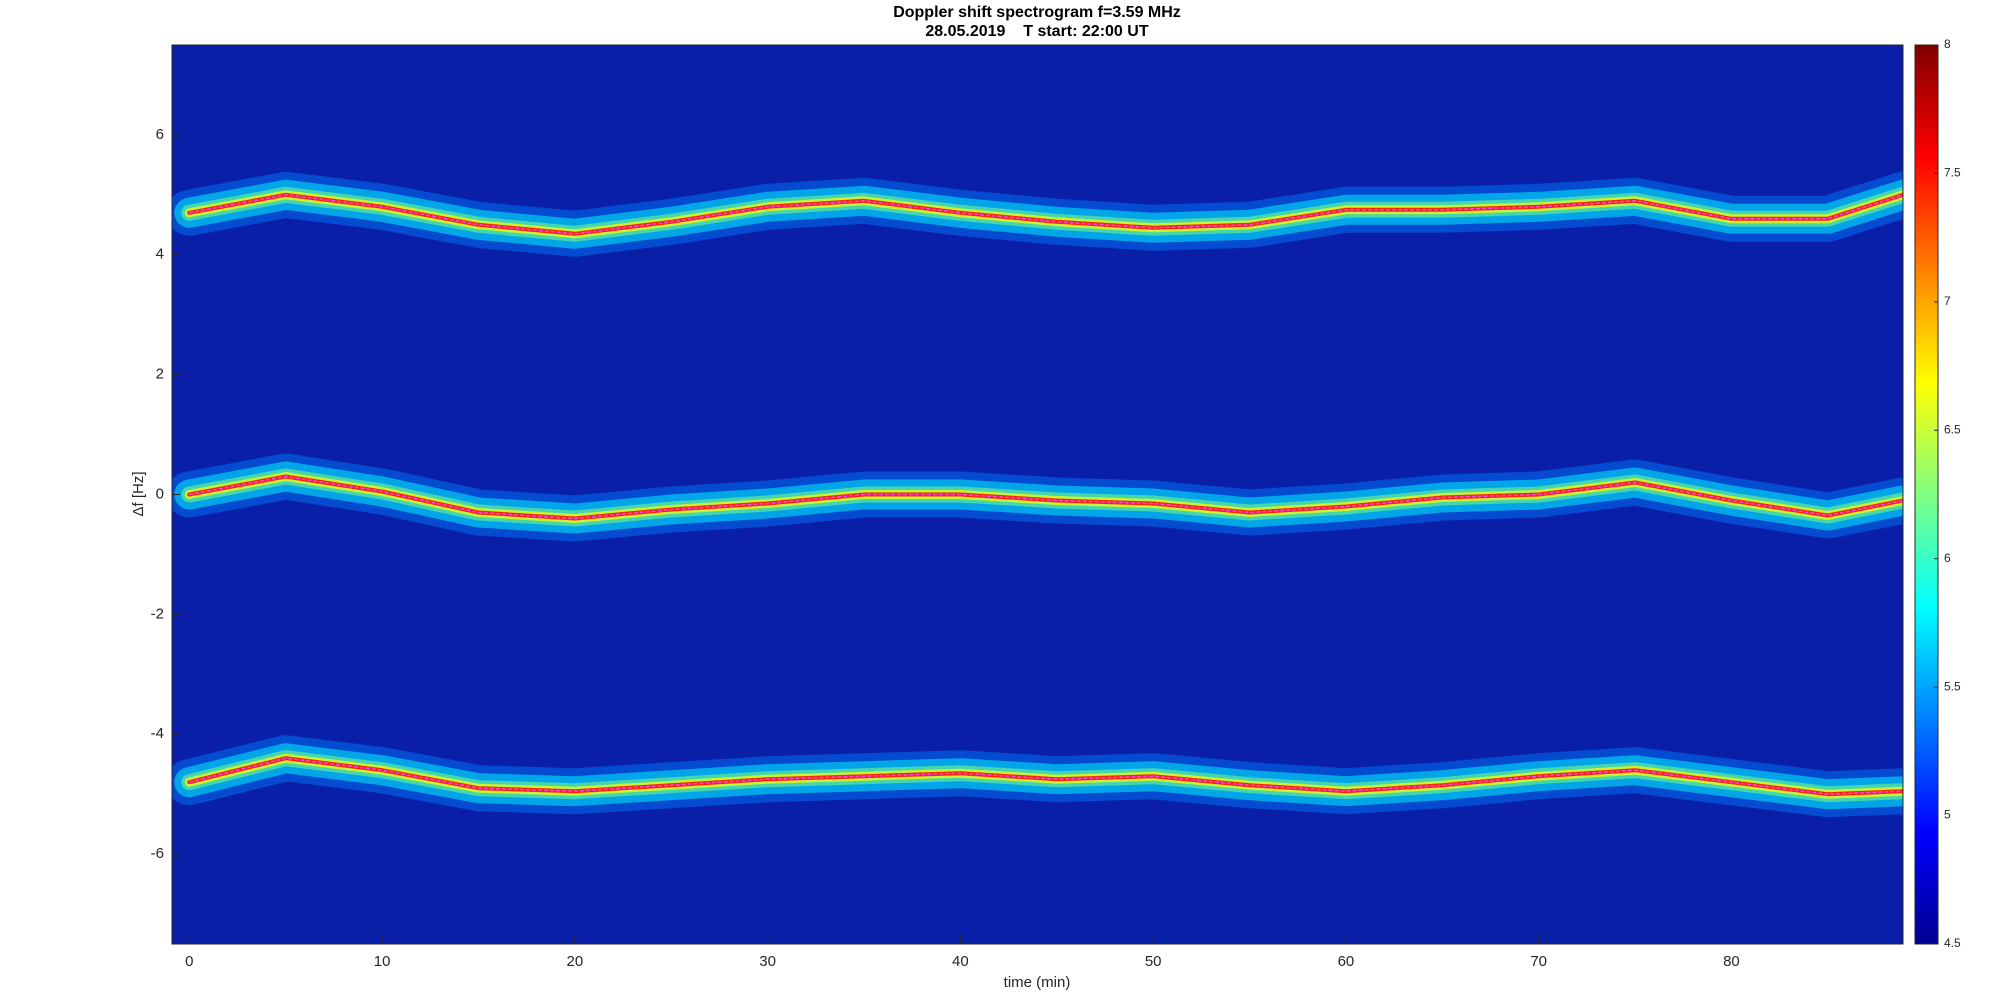 The height and width of the screenshot is (1003, 2000). What do you see at coordinates (160, 374) in the screenshot?
I see `y-tick-label: 2` at bounding box center [160, 374].